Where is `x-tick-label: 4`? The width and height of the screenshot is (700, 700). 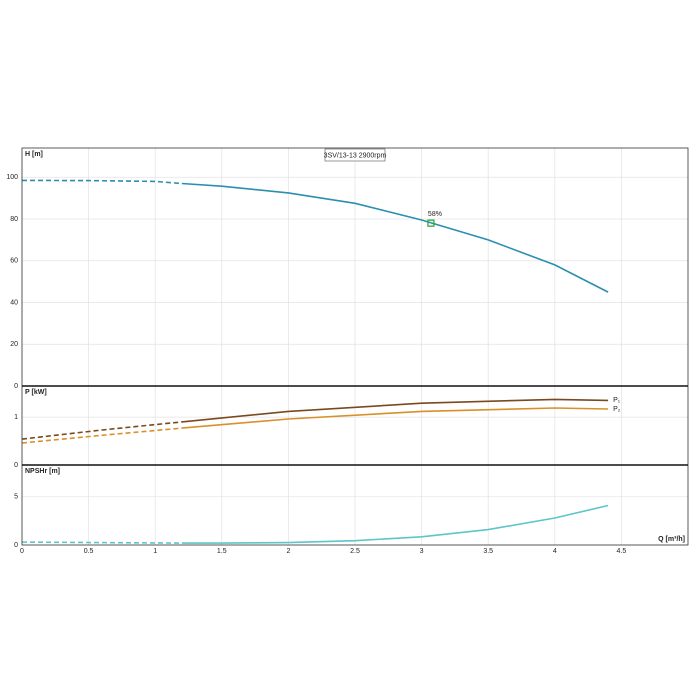
x-tick-label: 4 is located at coordinates (555, 551).